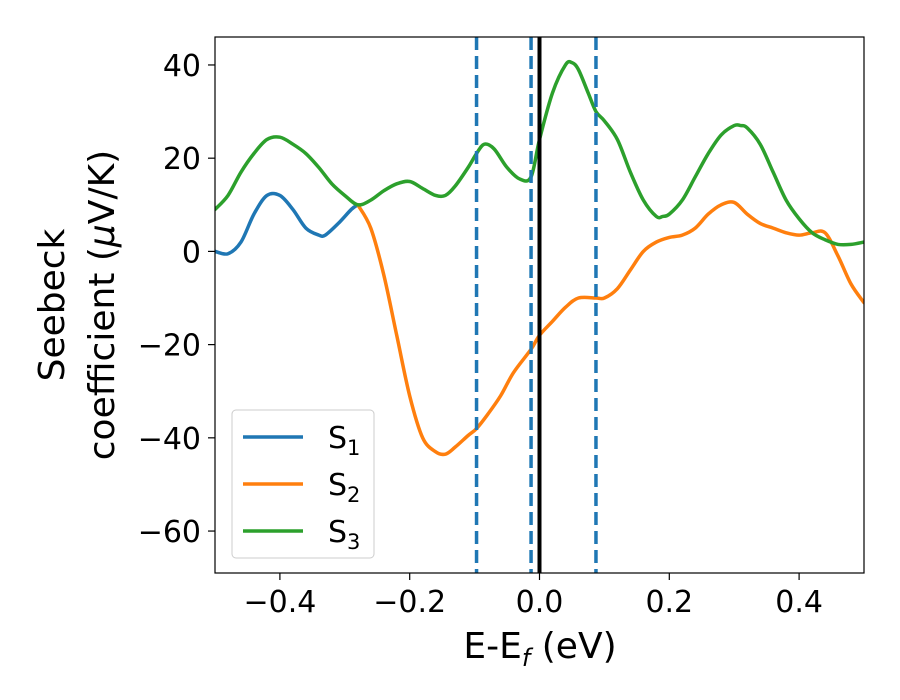 The height and width of the screenshot is (700, 900). I want to click on y-tick-label: 20, so click(182, 159).